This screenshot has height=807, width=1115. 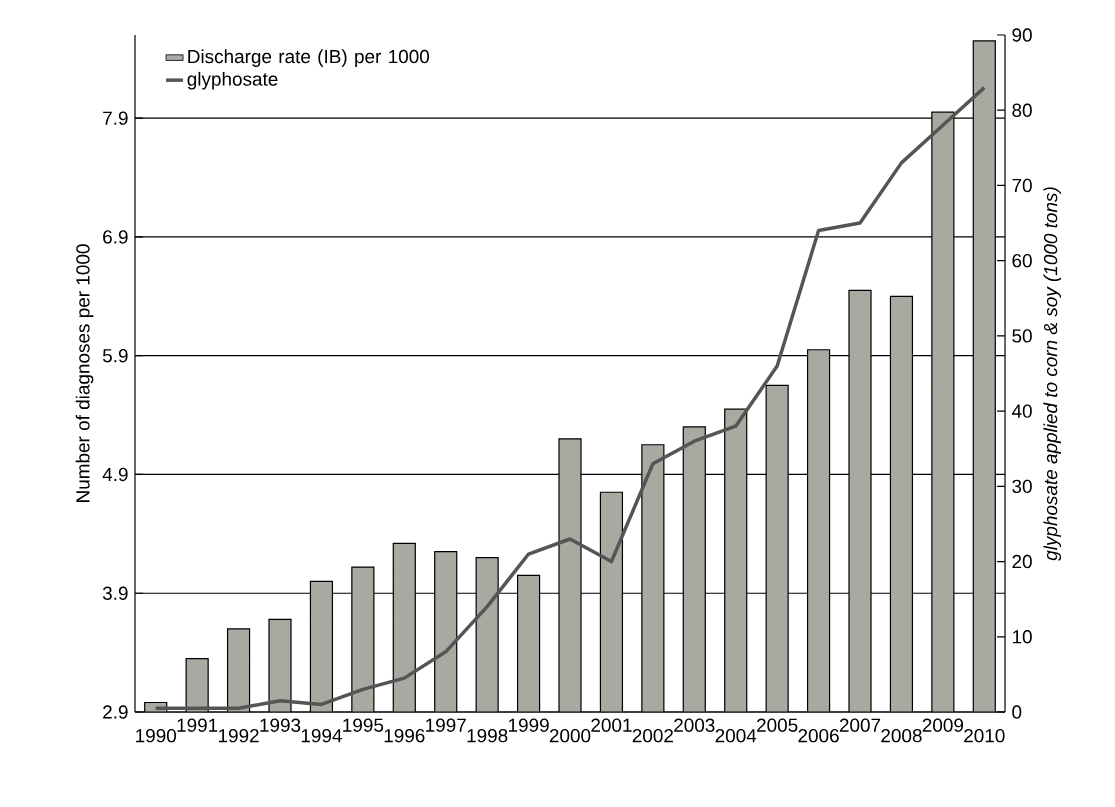 What do you see at coordinates (611, 725) in the screenshot?
I see `x-tick-label: 2001` at bounding box center [611, 725].